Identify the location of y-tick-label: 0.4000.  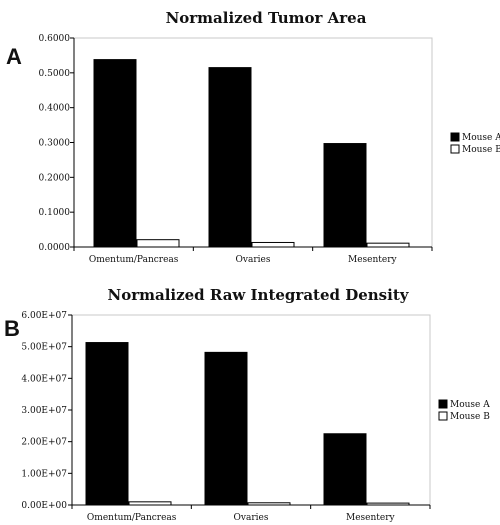
(55, 109).